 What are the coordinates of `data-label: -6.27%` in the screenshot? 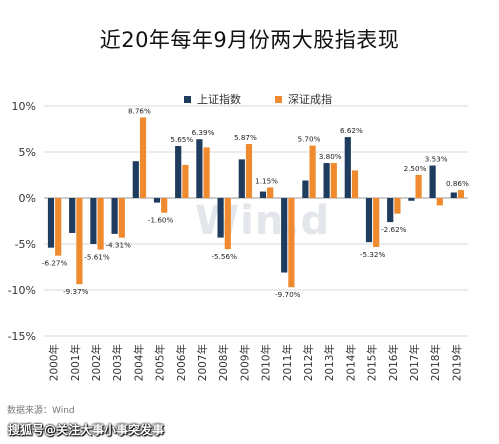 It's located at (55, 263).